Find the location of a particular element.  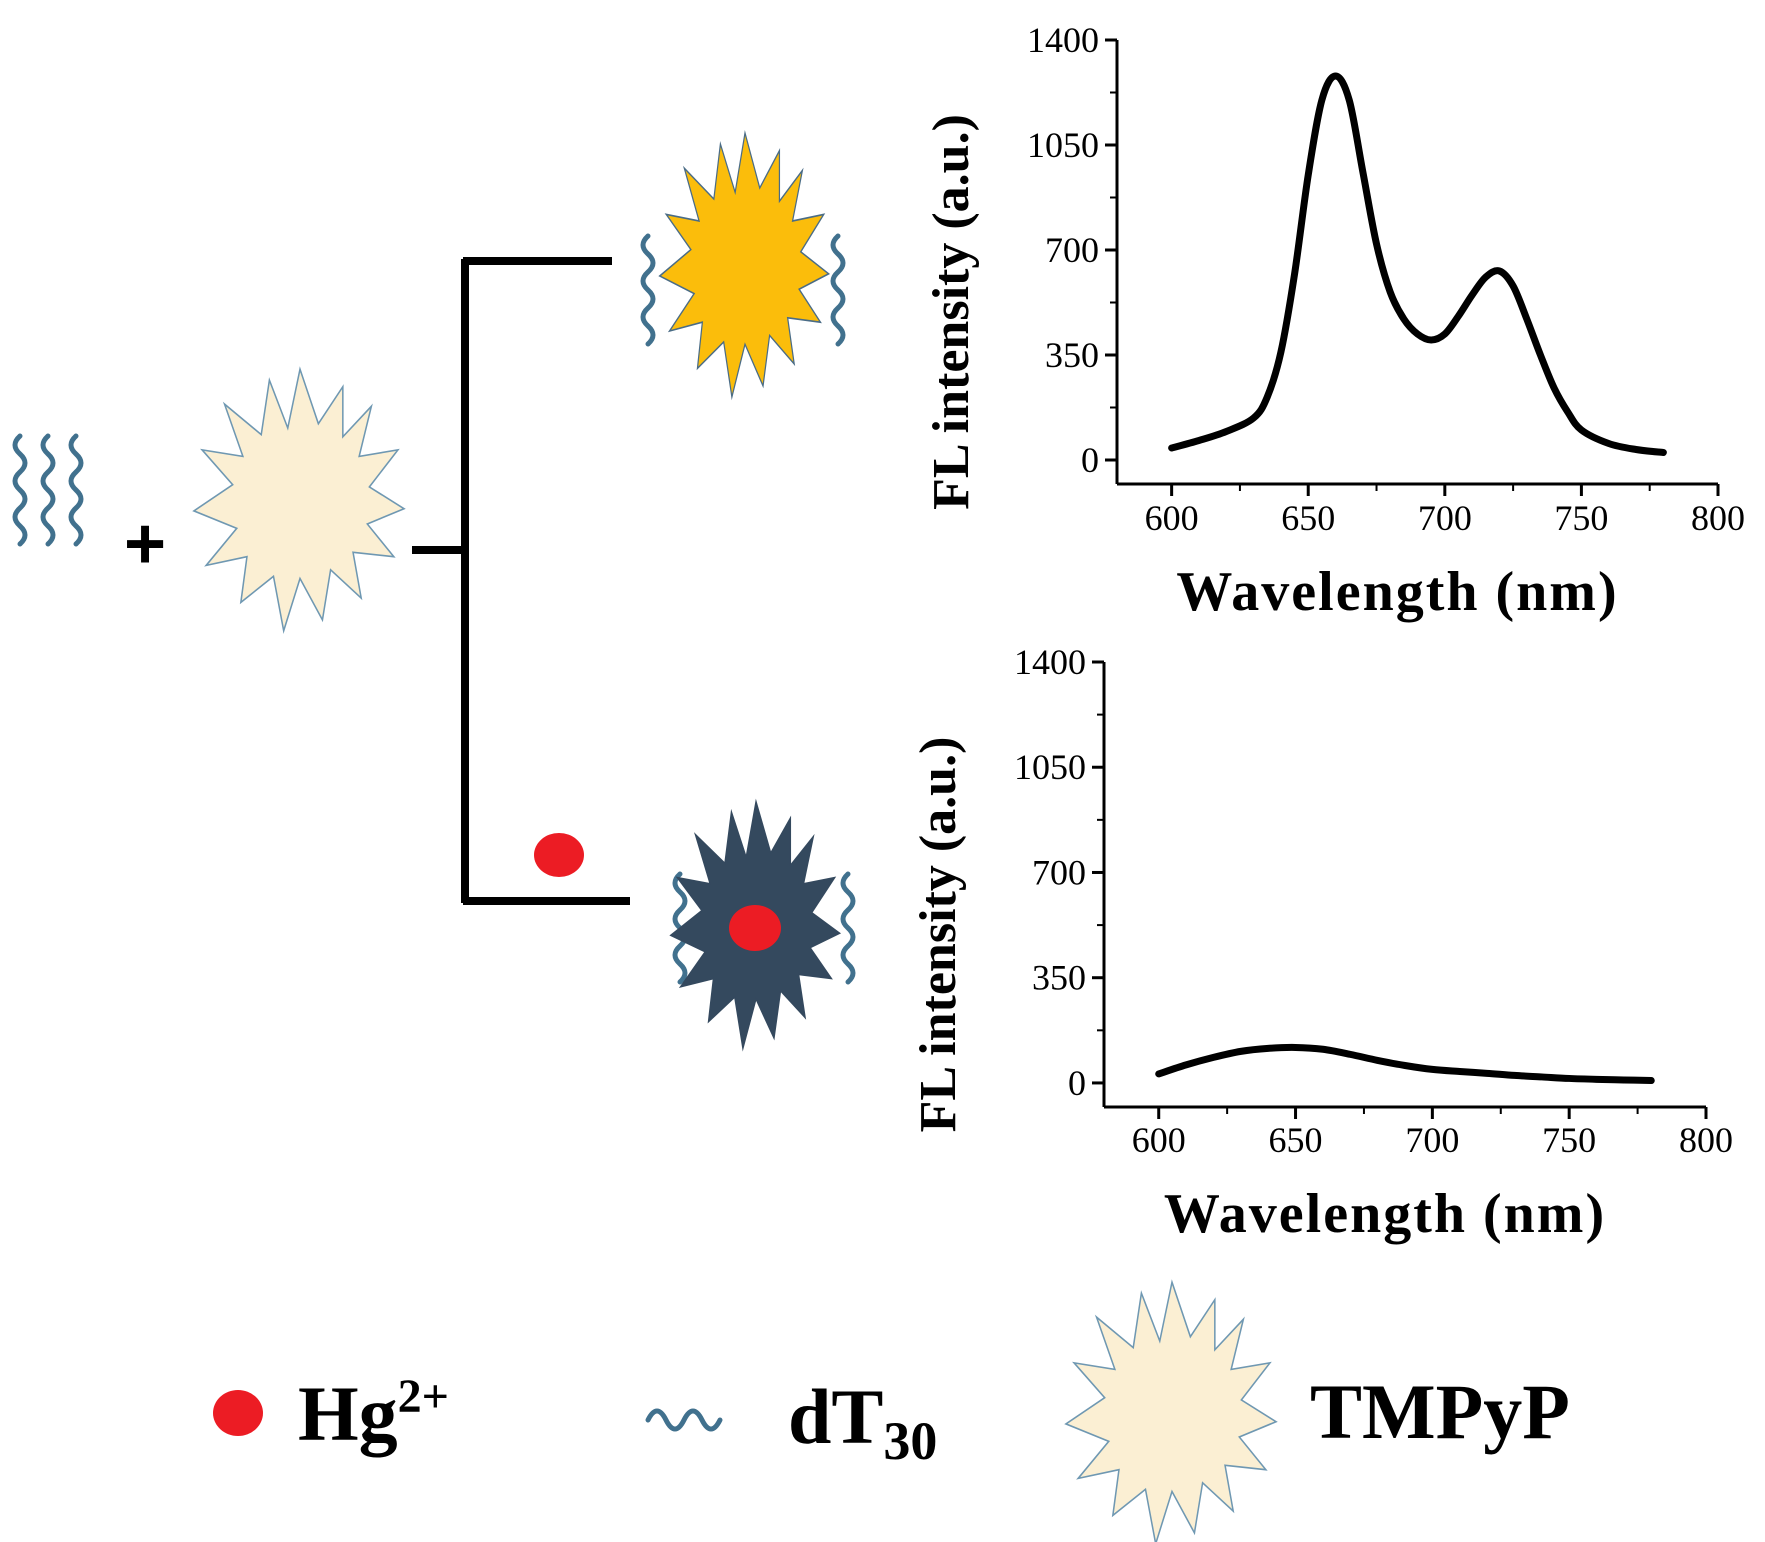

hg-ion-bound is located at coordinates (755, 928).